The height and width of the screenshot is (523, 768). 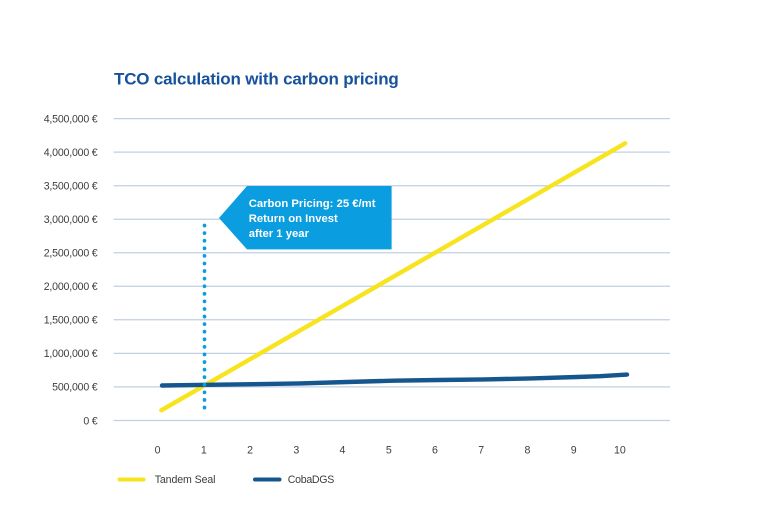 I want to click on svg-text: 4,500,000 €, so click(x=71, y=119).